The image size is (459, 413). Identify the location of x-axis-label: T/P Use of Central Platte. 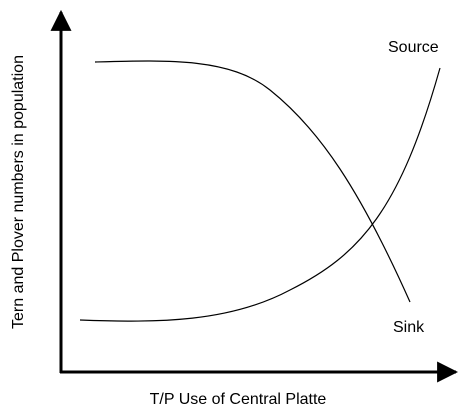
(238, 399).